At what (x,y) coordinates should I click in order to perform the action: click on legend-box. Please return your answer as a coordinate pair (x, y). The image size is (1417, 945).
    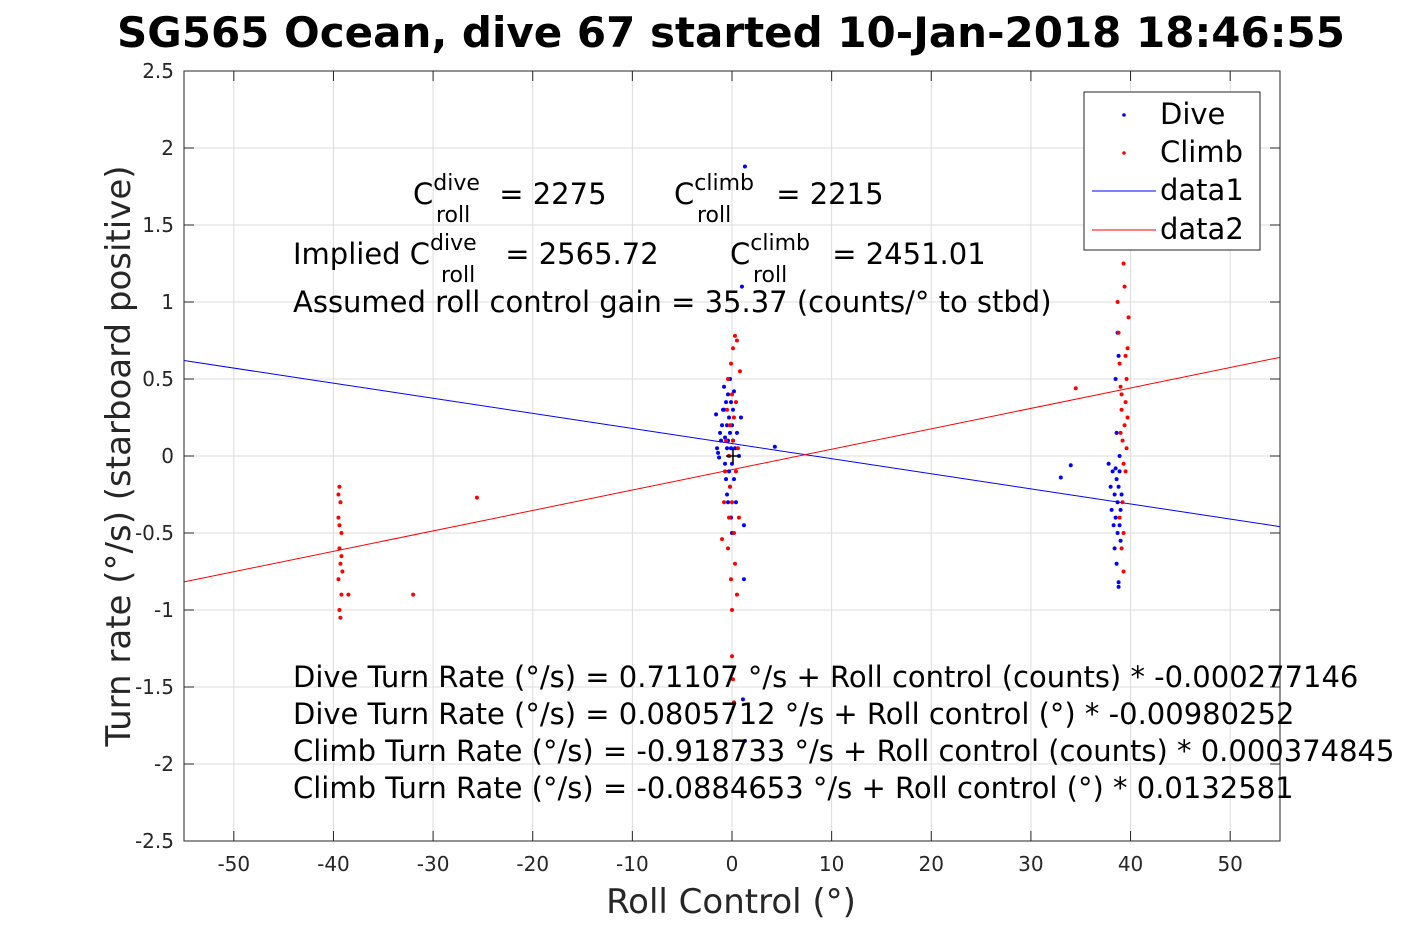
    Looking at the image, I should click on (1172, 171).